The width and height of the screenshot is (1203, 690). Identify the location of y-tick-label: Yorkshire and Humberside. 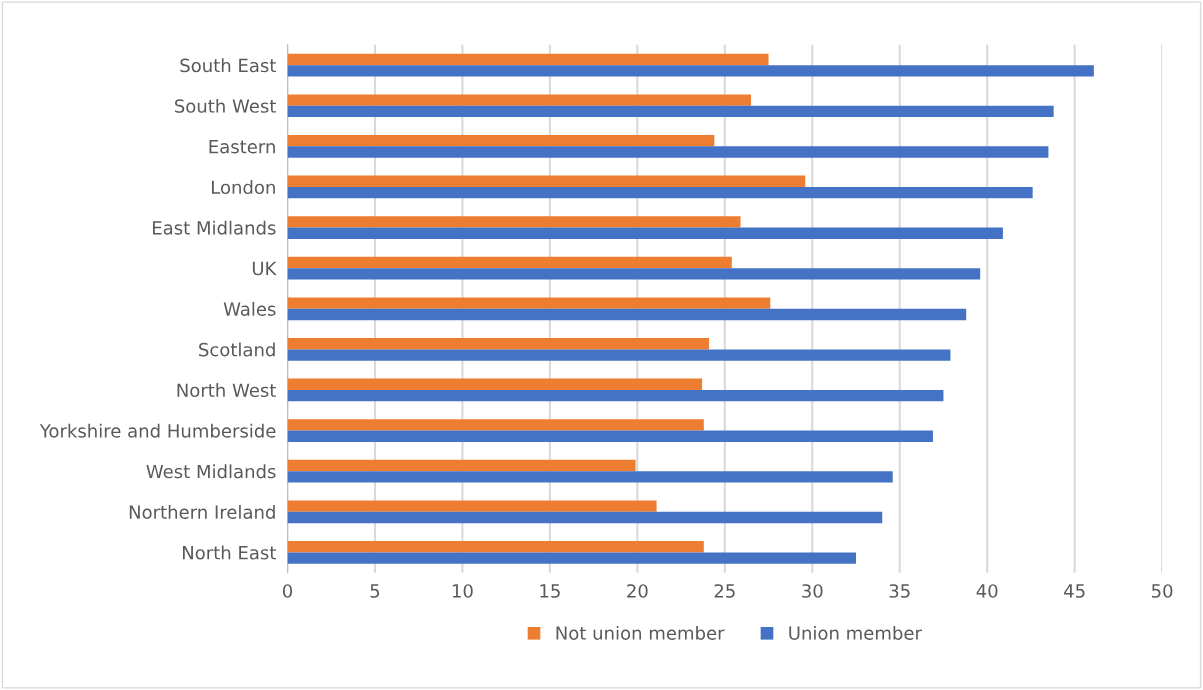
(157, 430).